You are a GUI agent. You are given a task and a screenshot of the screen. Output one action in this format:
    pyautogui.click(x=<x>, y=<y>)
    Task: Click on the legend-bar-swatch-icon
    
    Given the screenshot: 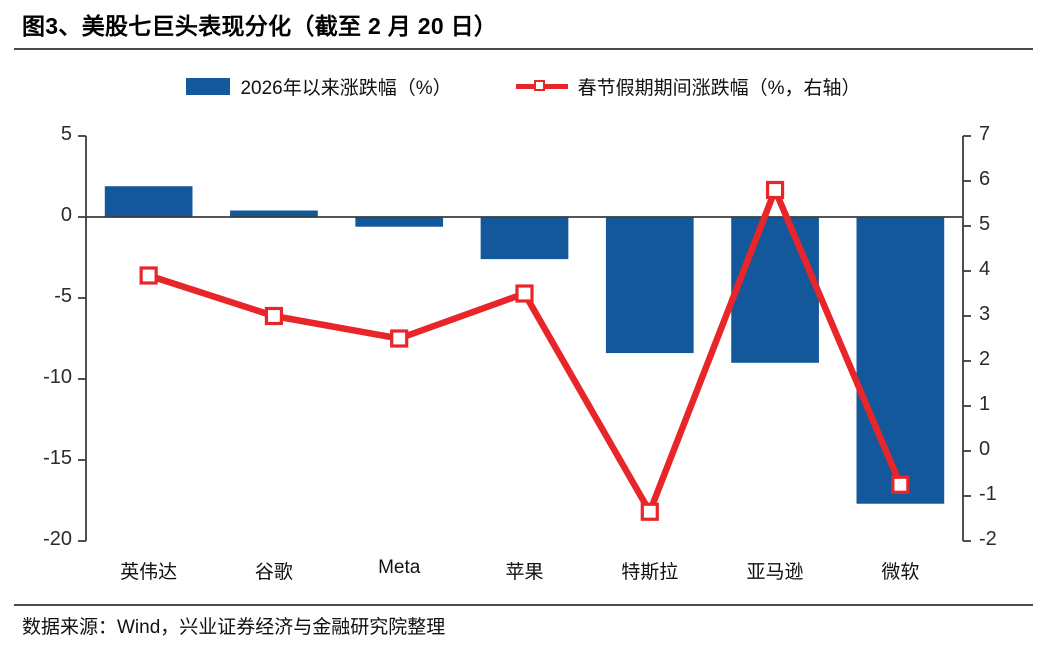 What is the action you would take?
    pyautogui.click(x=208, y=86)
    